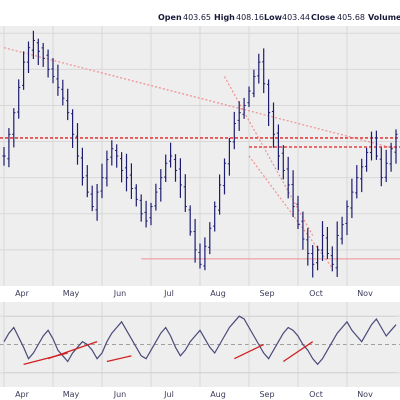 This screenshot has height=400, width=400. What do you see at coordinates (194, 394) in the screenshot?
I see `month-labels-indicator: Apr May Jun Jul Aug Sep Oct Nov` at bounding box center [194, 394].